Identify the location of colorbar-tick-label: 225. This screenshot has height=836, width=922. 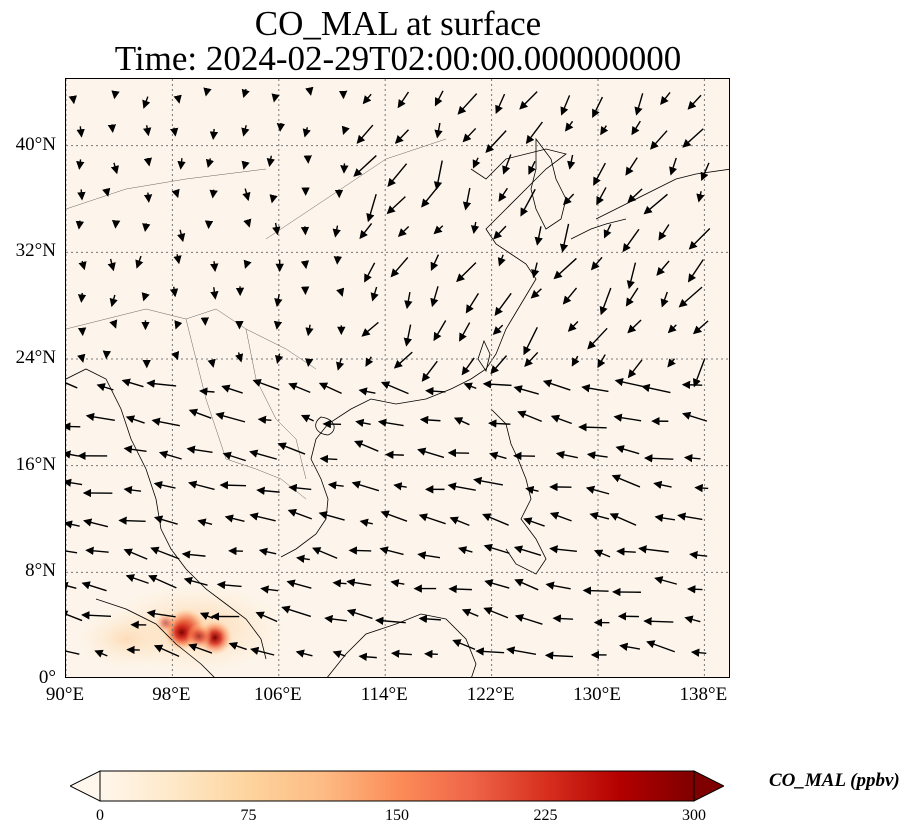
(545, 815).